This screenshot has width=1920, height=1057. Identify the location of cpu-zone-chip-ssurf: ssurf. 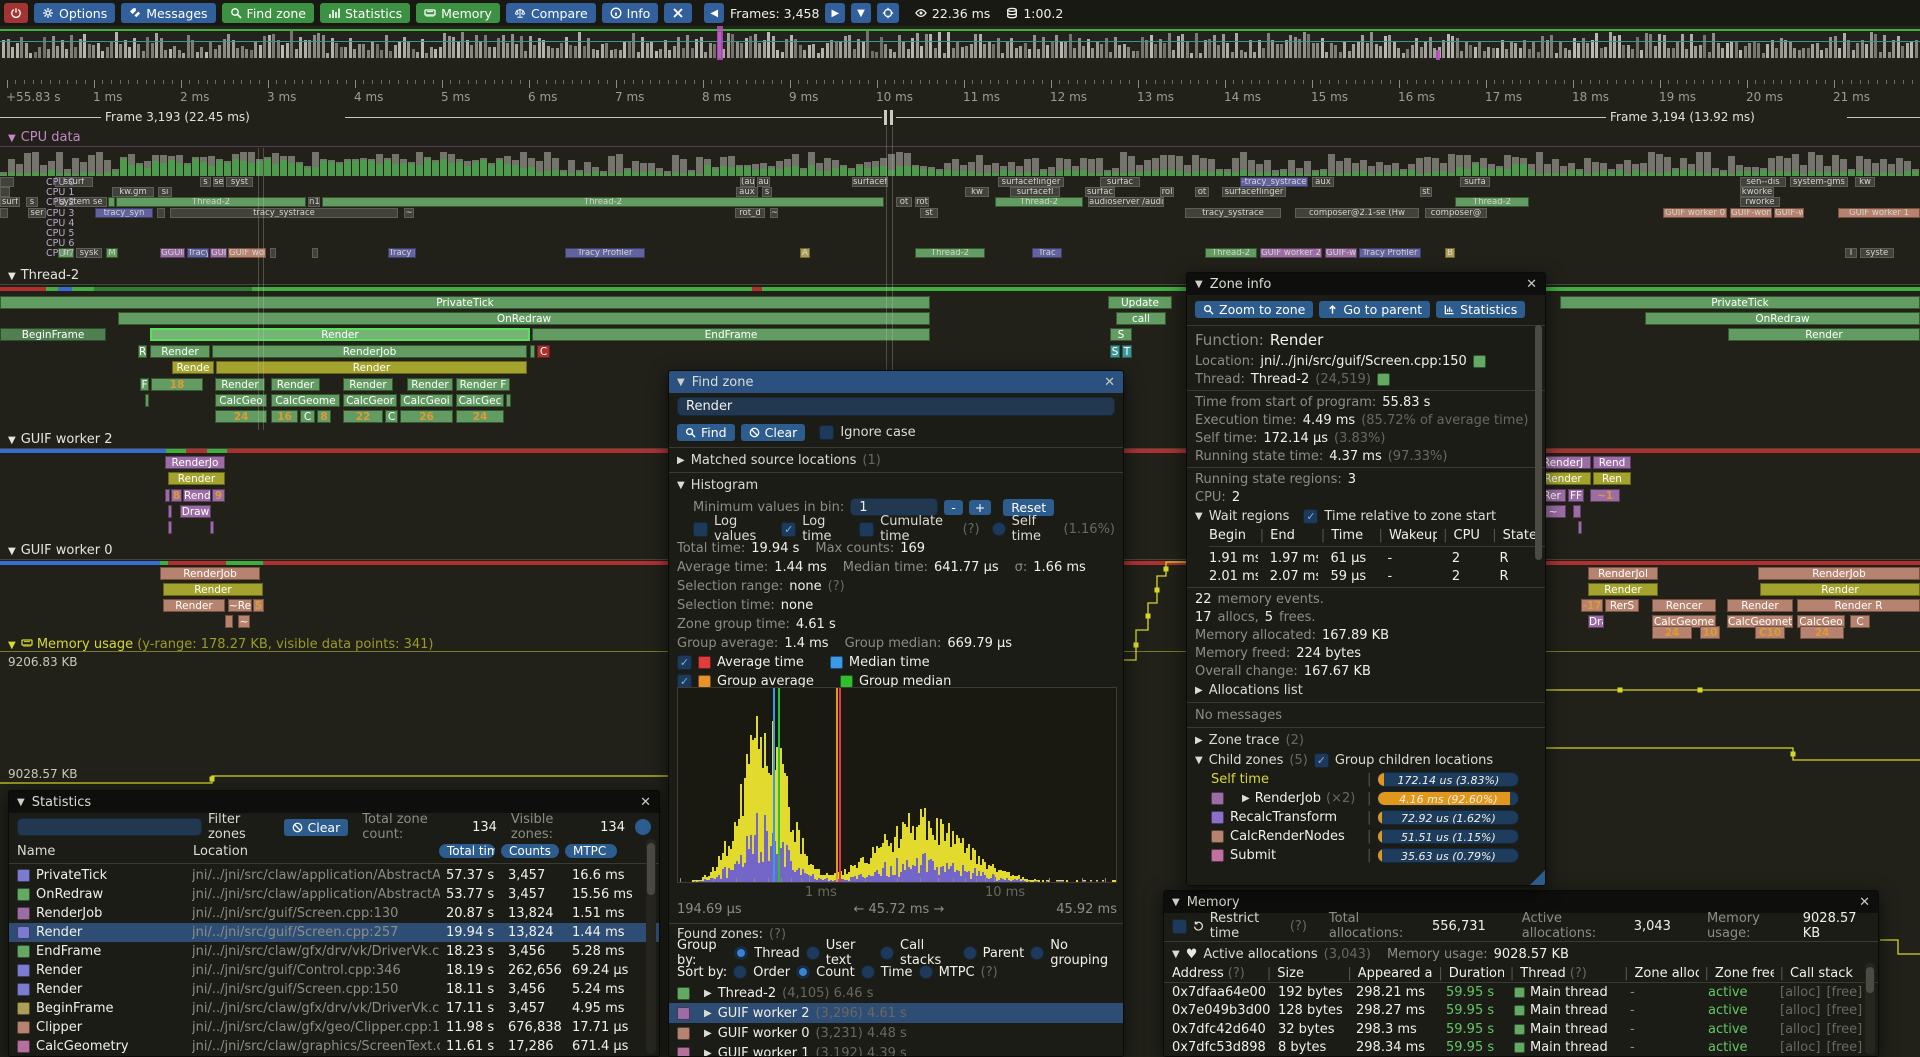
(74, 182).